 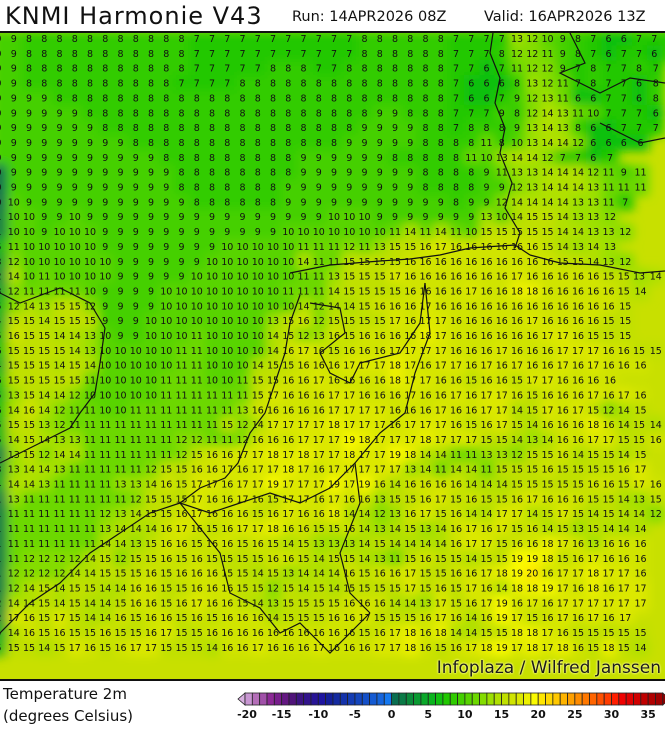 What do you see at coordinates (2, 558) in the screenshot?
I see `temperature-value: 1` at bounding box center [2, 558].